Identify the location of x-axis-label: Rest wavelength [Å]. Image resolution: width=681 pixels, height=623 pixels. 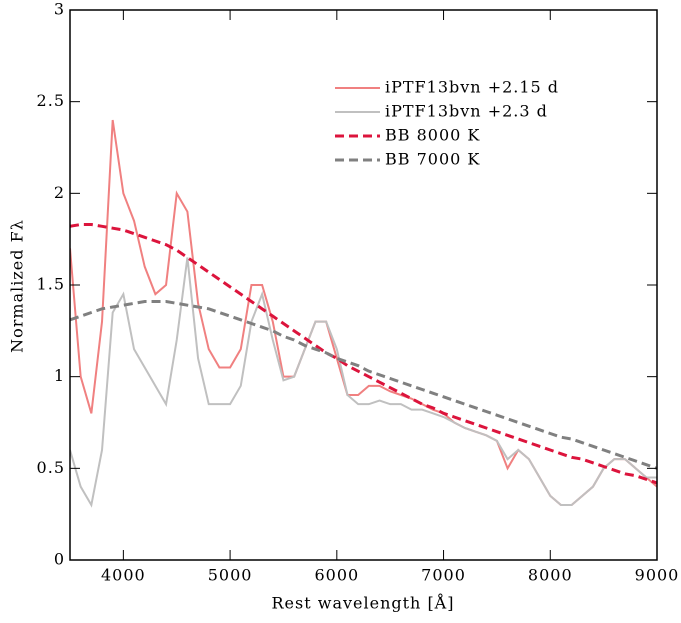
(363, 603).